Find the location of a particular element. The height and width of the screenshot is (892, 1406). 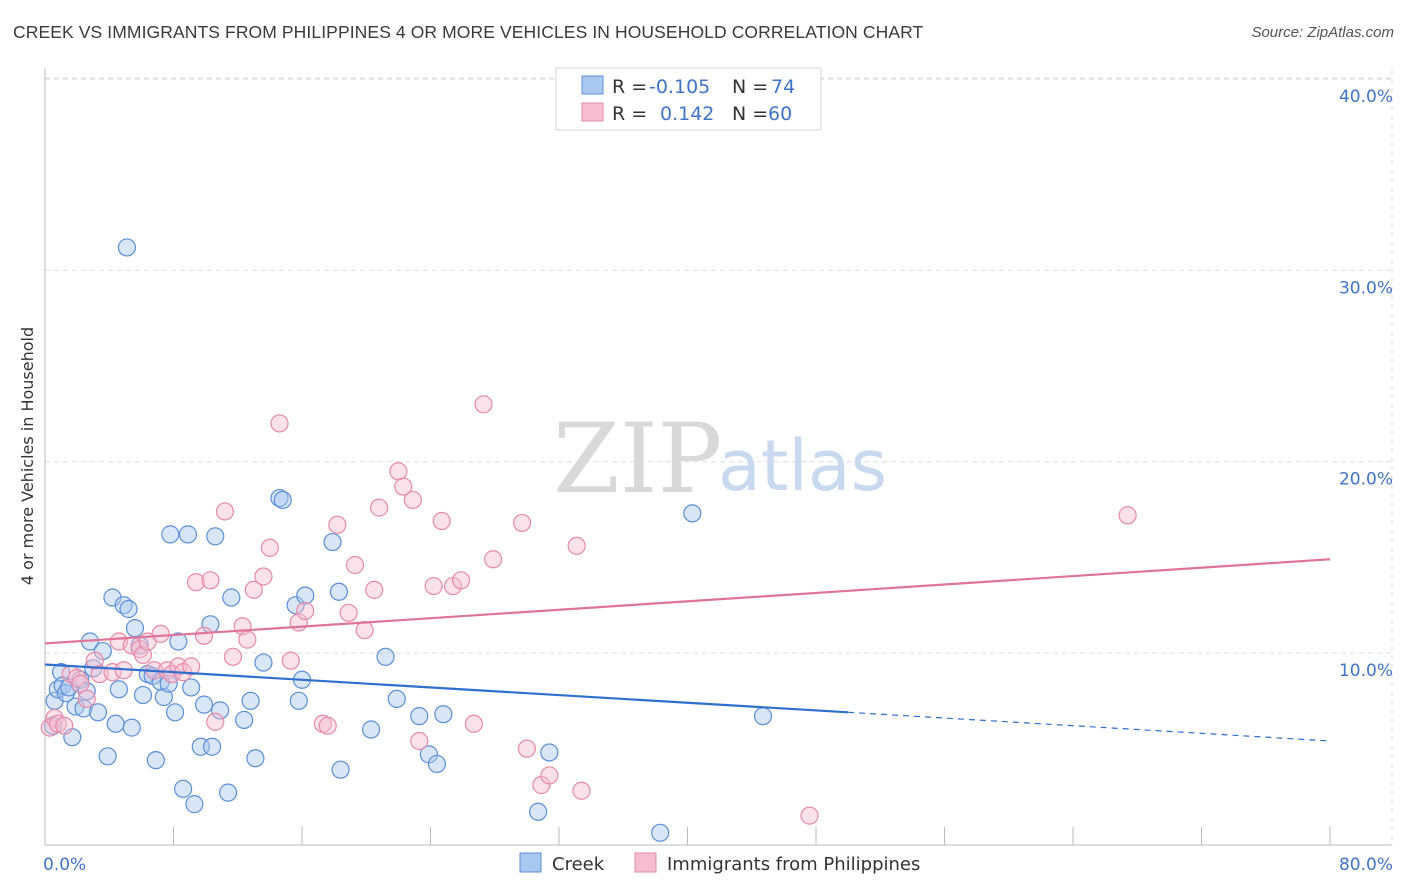

top-legend: R = -0.105 N = 74 R = 0.142 N = 60 is located at coordinates (688, 99).